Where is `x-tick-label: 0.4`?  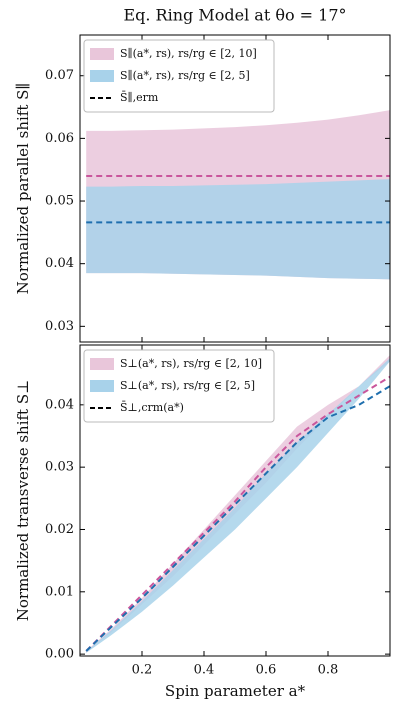
x-tick-label: 0.4 is located at coordinates (204, 670).